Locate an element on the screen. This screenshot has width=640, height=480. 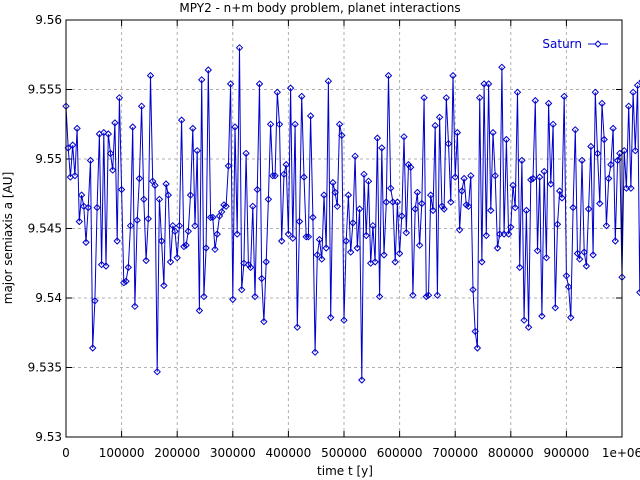
x-tick-label: 600000 is located at coordinates (400, 453).